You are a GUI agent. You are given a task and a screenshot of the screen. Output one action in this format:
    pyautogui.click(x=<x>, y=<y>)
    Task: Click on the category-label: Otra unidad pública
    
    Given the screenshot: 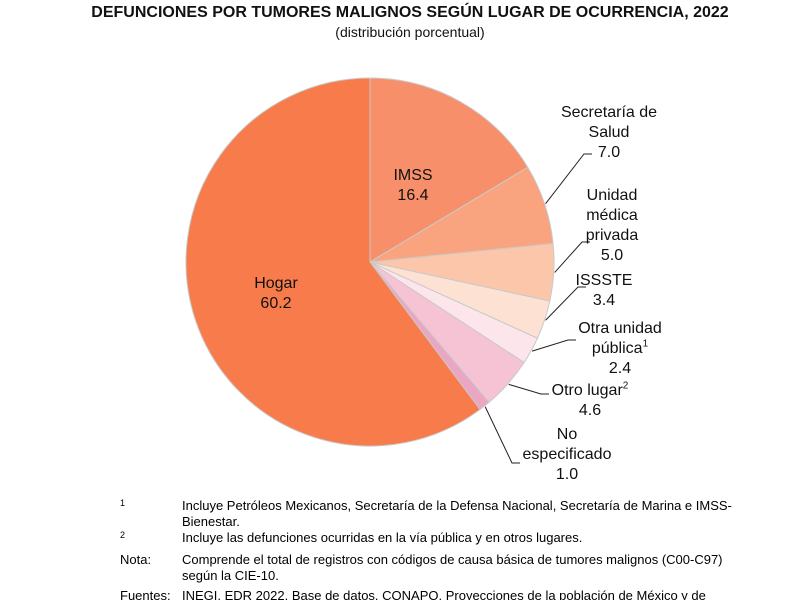 What is the action you would take?
    pyautogui.click(x=620, y=338)
    